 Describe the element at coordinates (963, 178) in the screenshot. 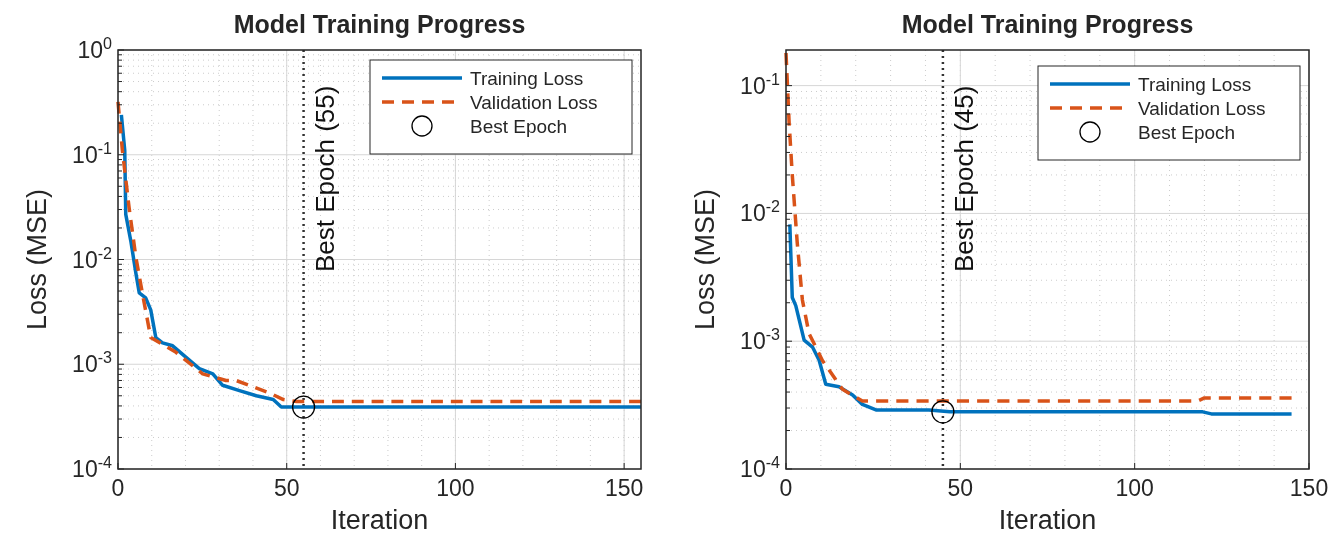

I see `ref-line-label: Best Epoch (45)` at that location.